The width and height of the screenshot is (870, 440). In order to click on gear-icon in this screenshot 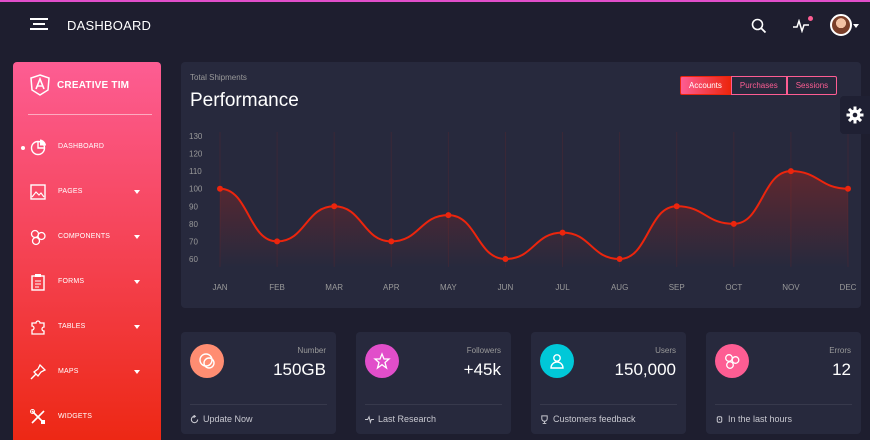, I will do `click(855, 115)`.